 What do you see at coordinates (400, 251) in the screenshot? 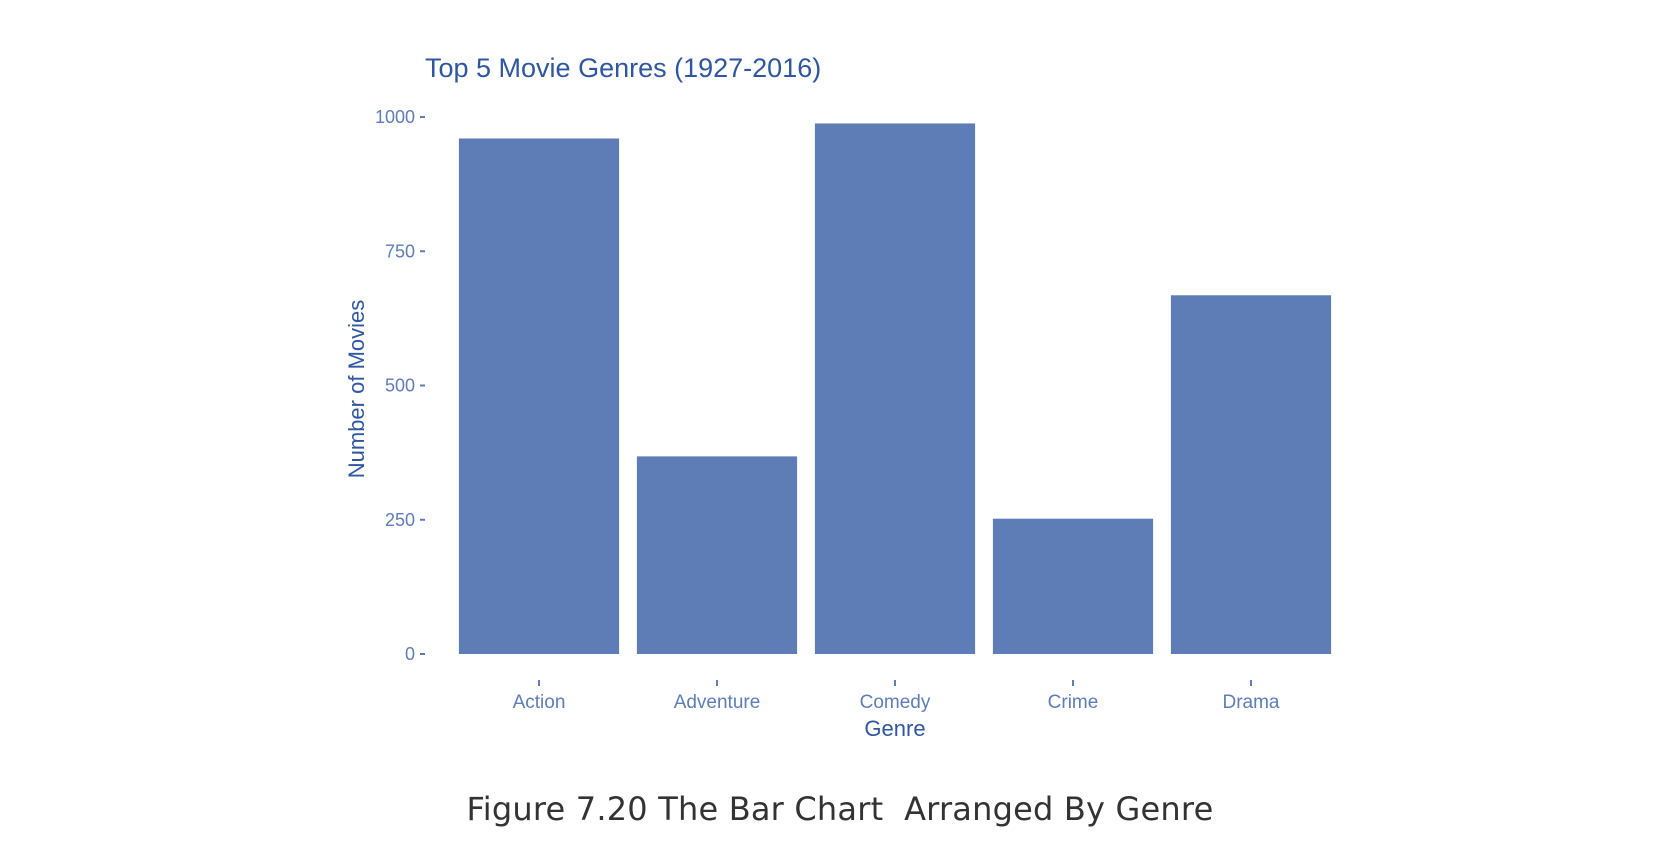
I see `y-tick-label: 750` at bounding box center [400, 251].